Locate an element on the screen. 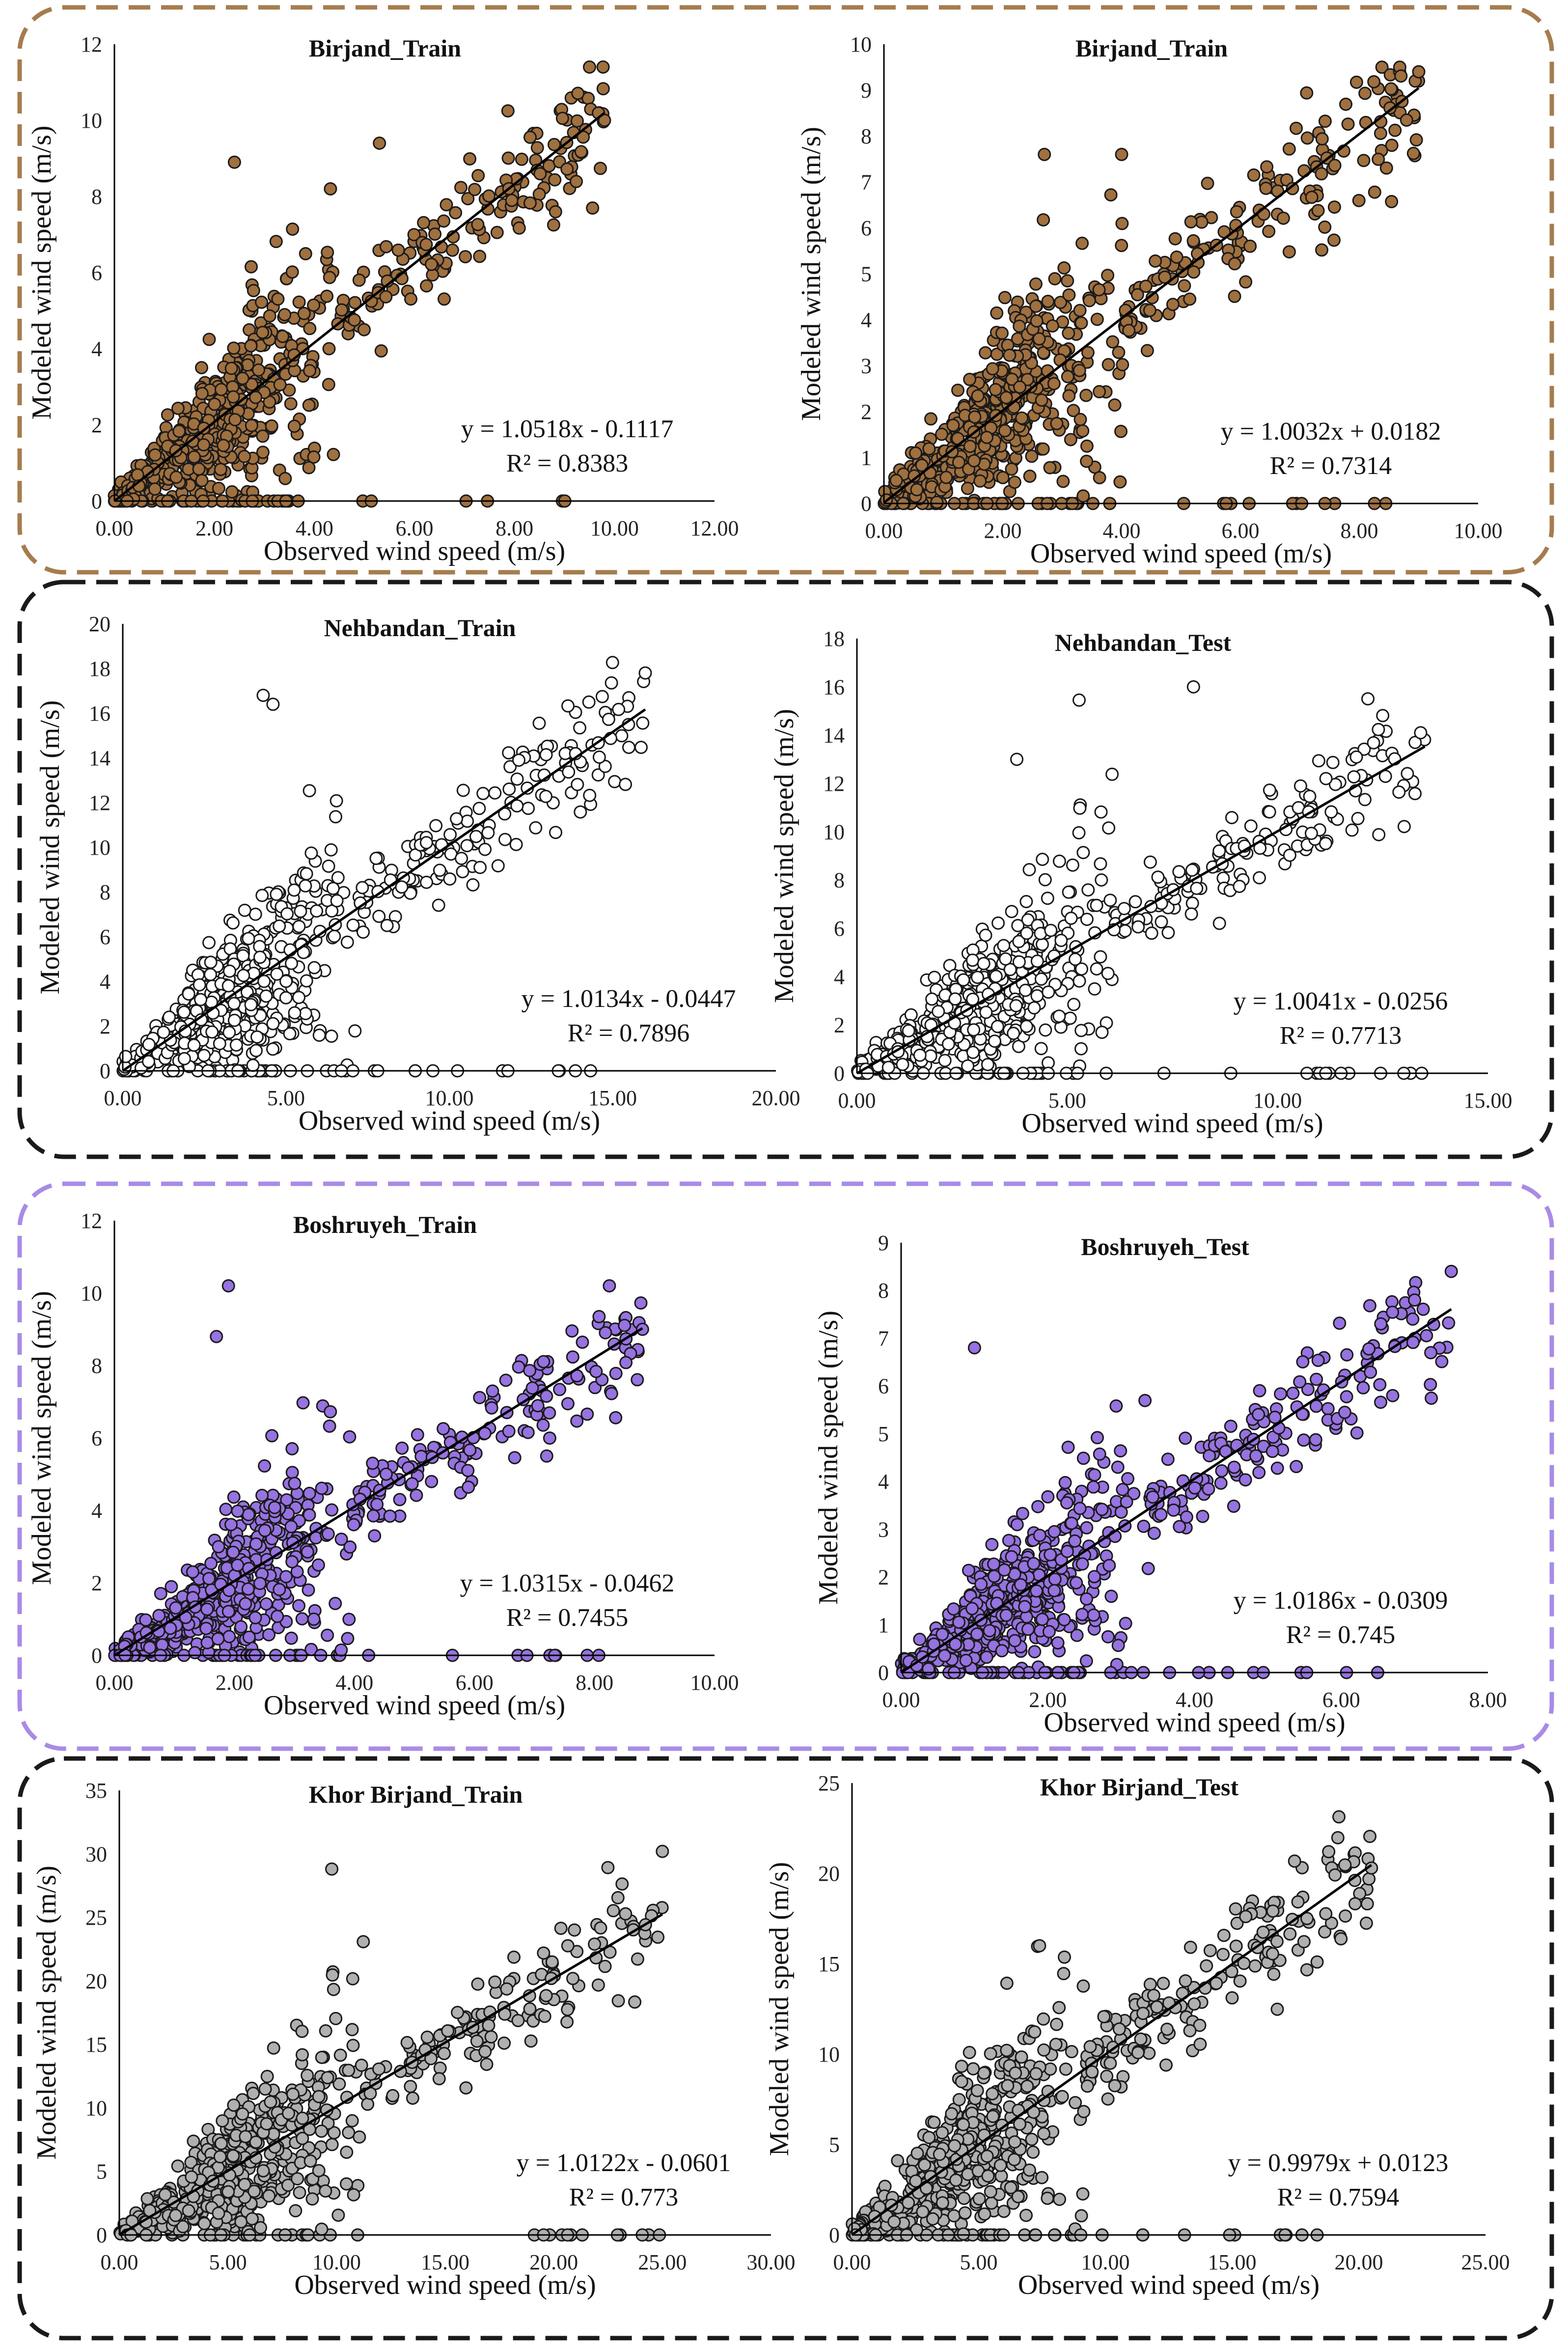 Image resolution: width=1568 pixels, height=2344 pixels. y-tick-label: 9 is located at coordinates (883, 1243).